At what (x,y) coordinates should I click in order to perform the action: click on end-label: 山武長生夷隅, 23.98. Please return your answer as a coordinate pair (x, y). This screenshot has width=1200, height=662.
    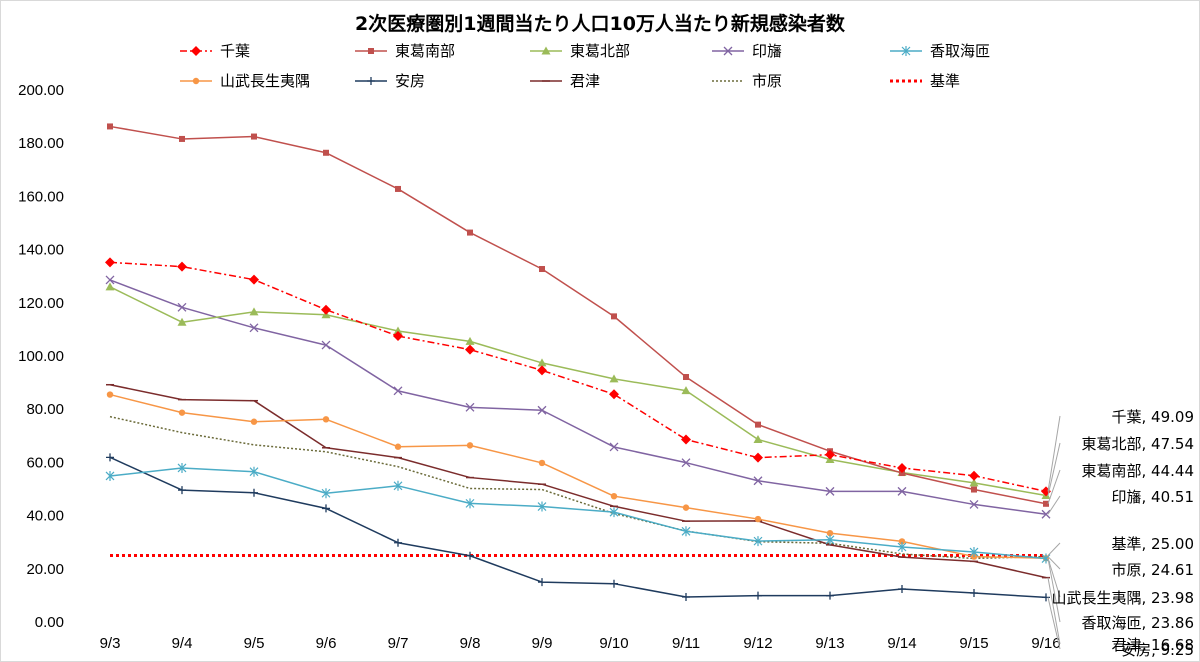
    Looking at the image, I should click on (1123, 598).